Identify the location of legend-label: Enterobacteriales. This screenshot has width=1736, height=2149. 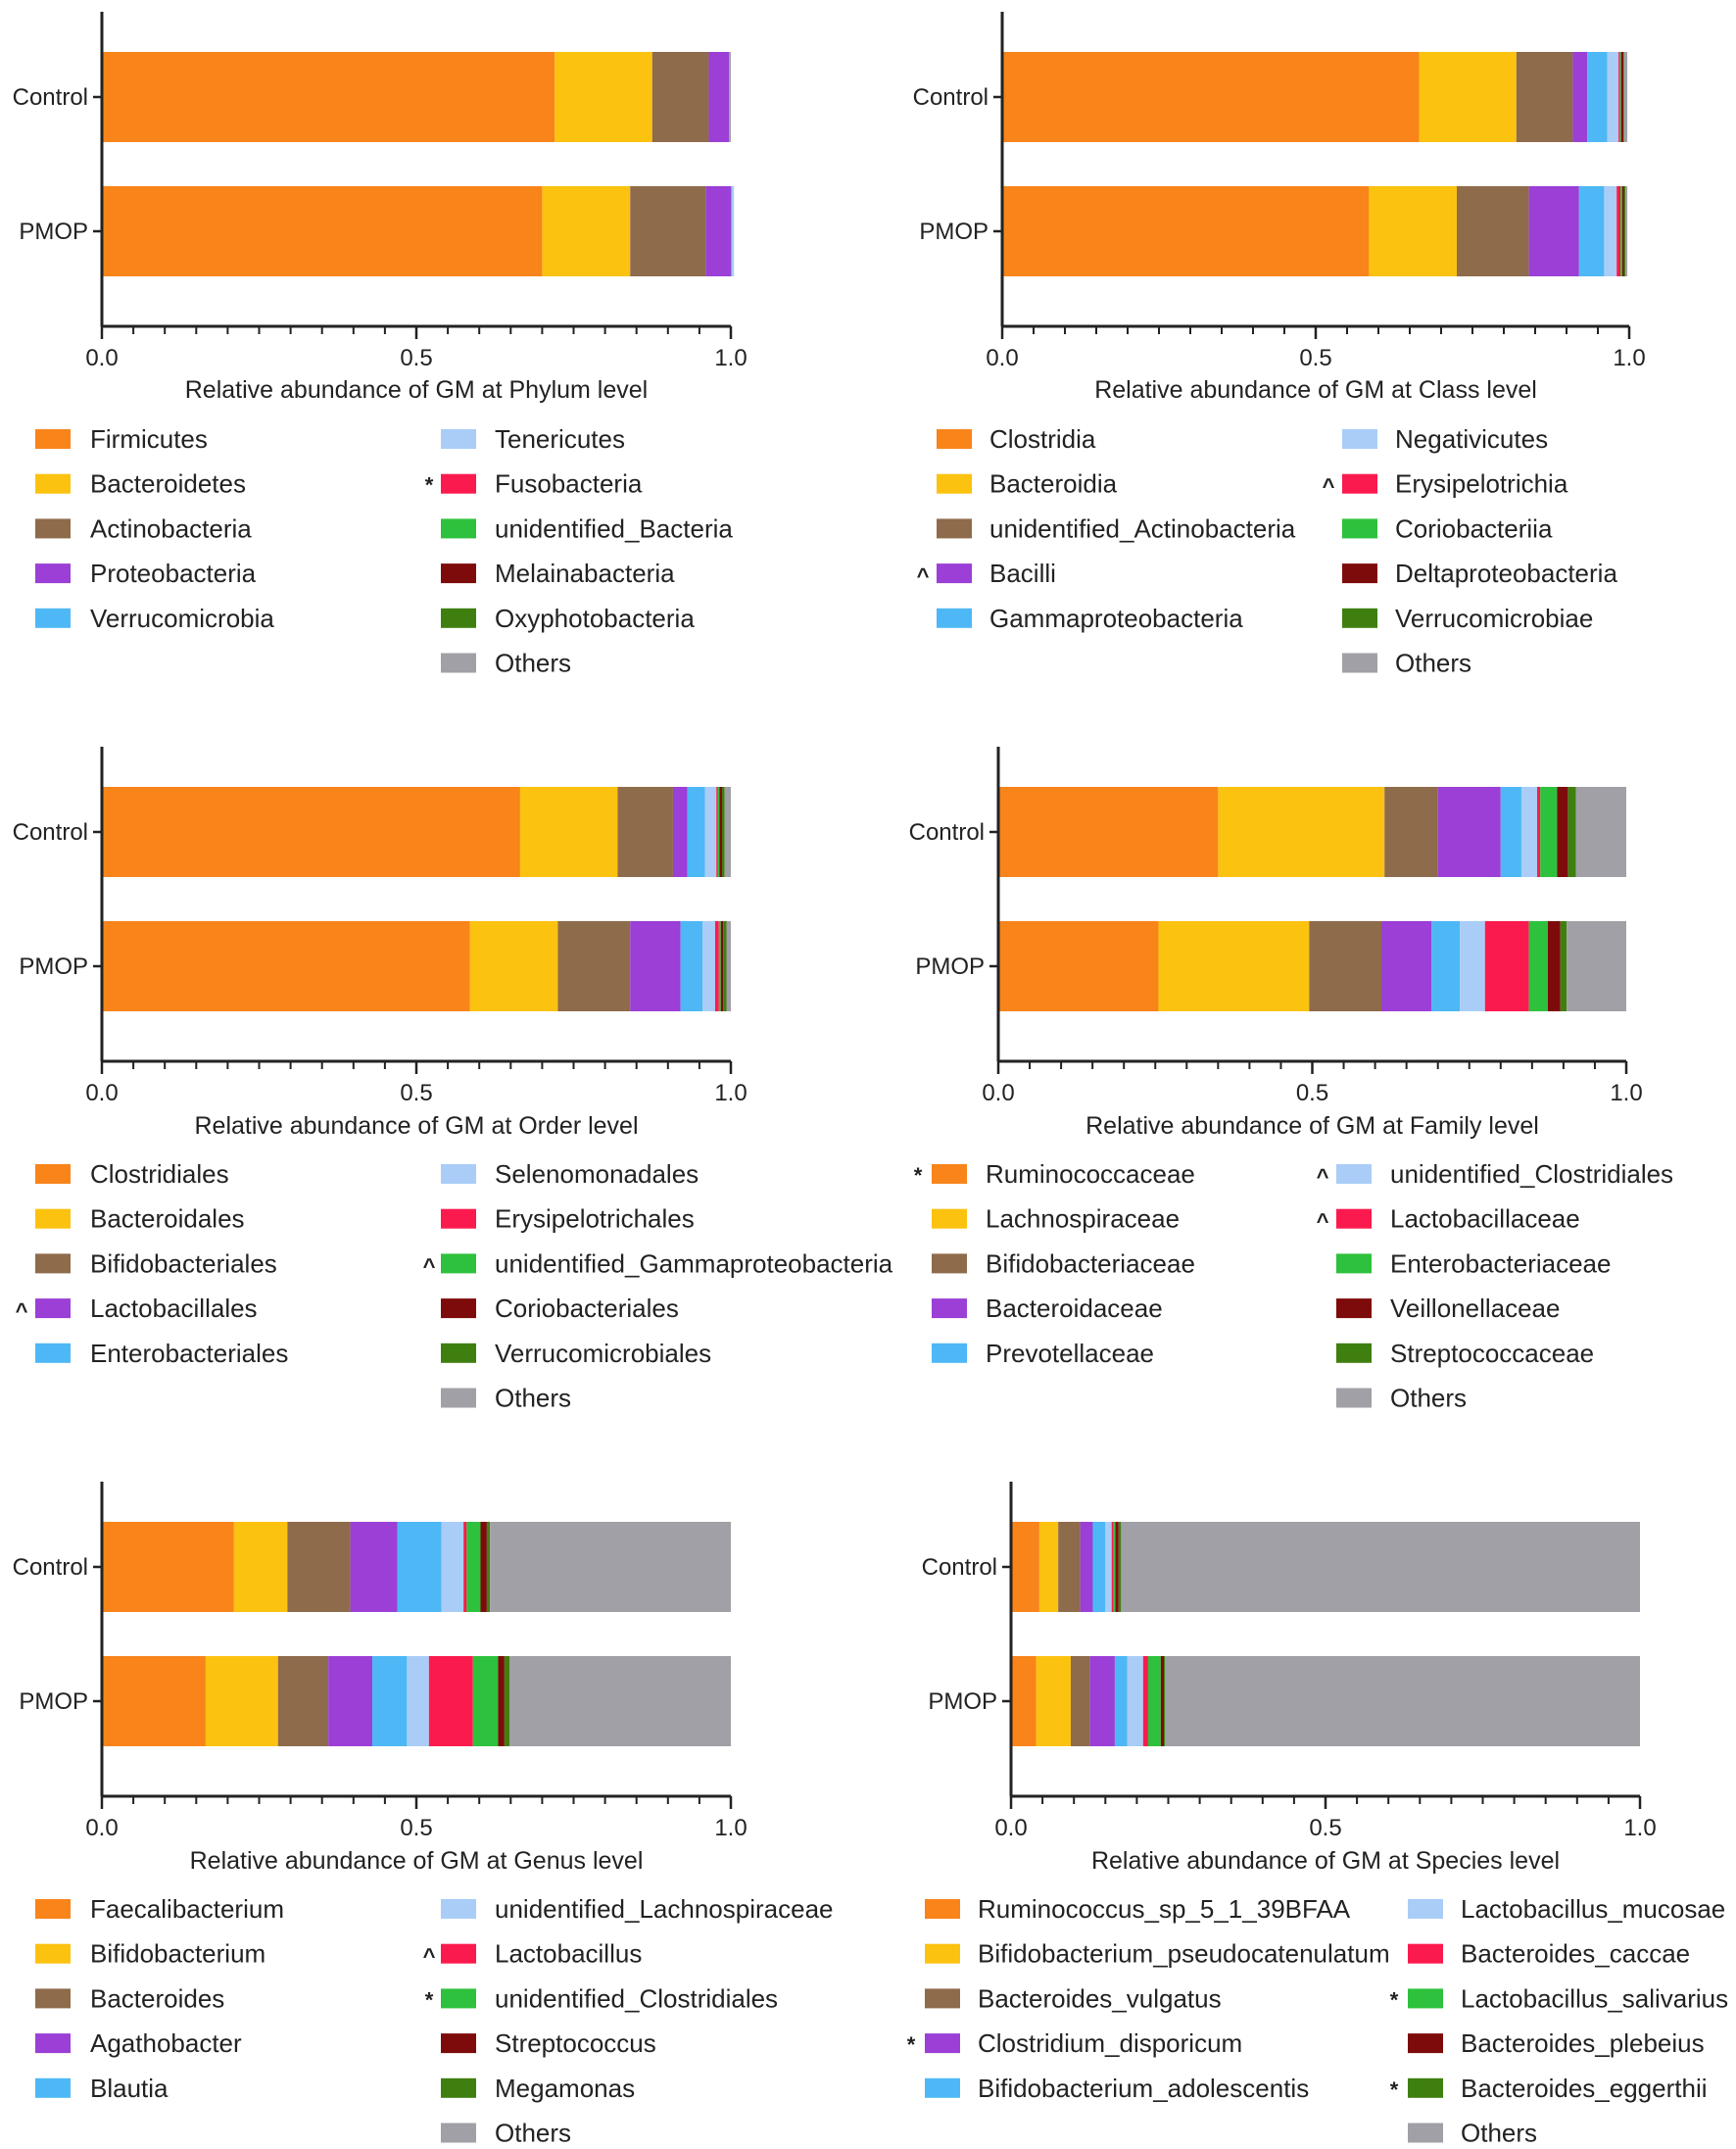
(189, 1353).